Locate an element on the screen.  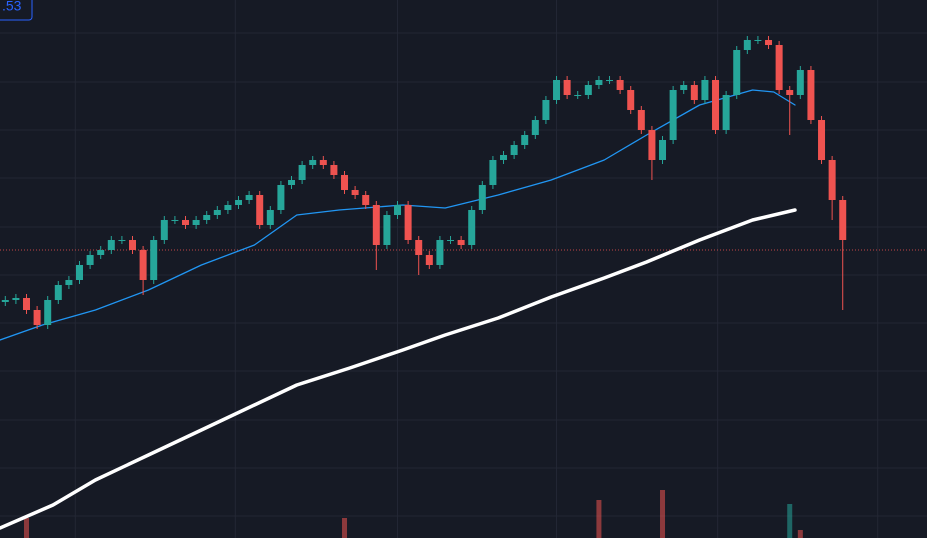
price-label: .53 is located at coordinates (12, 7).